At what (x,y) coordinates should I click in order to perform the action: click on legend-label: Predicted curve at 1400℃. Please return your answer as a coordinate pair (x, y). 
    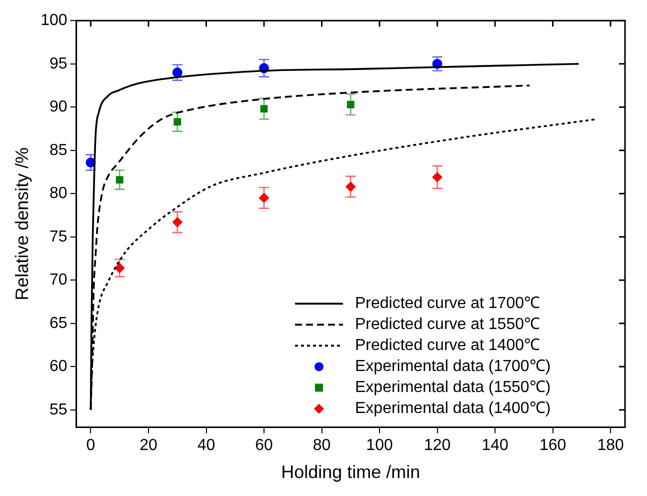
    Looking at the image, I should click on (447, 345).